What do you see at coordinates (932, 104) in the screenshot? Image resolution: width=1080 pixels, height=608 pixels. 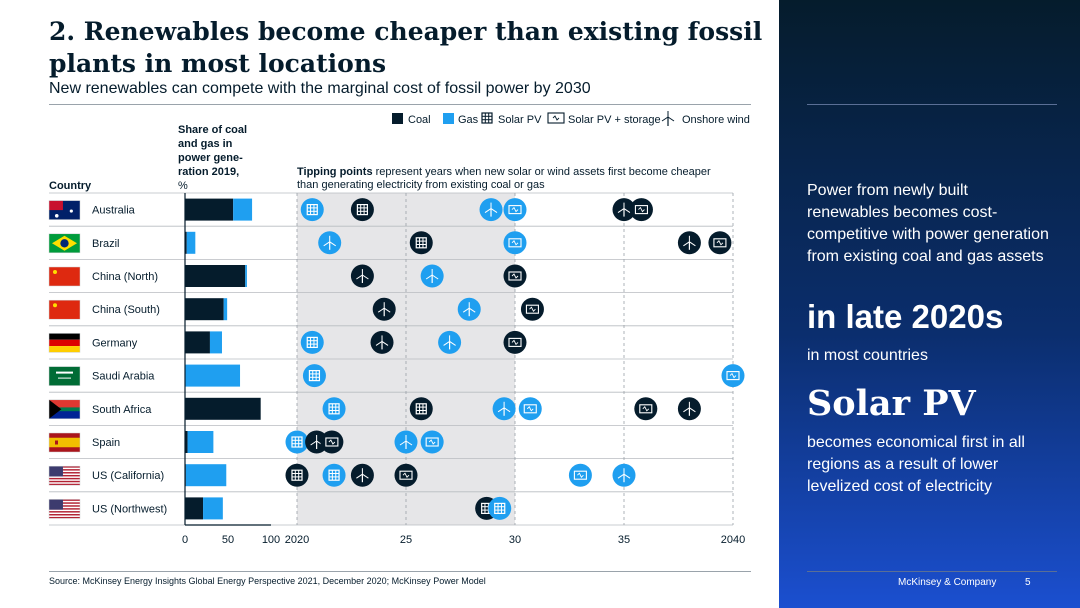 I see `sidebar-divider` at bounding box center [932, 104].